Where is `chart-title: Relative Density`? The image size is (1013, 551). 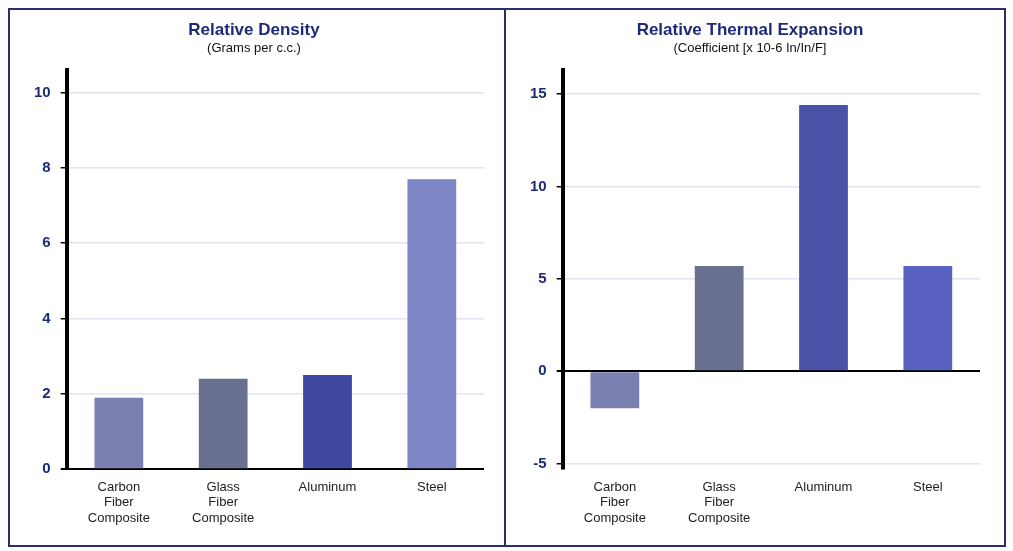
chart-title: Relative Density is located at coordinates (254, 29).